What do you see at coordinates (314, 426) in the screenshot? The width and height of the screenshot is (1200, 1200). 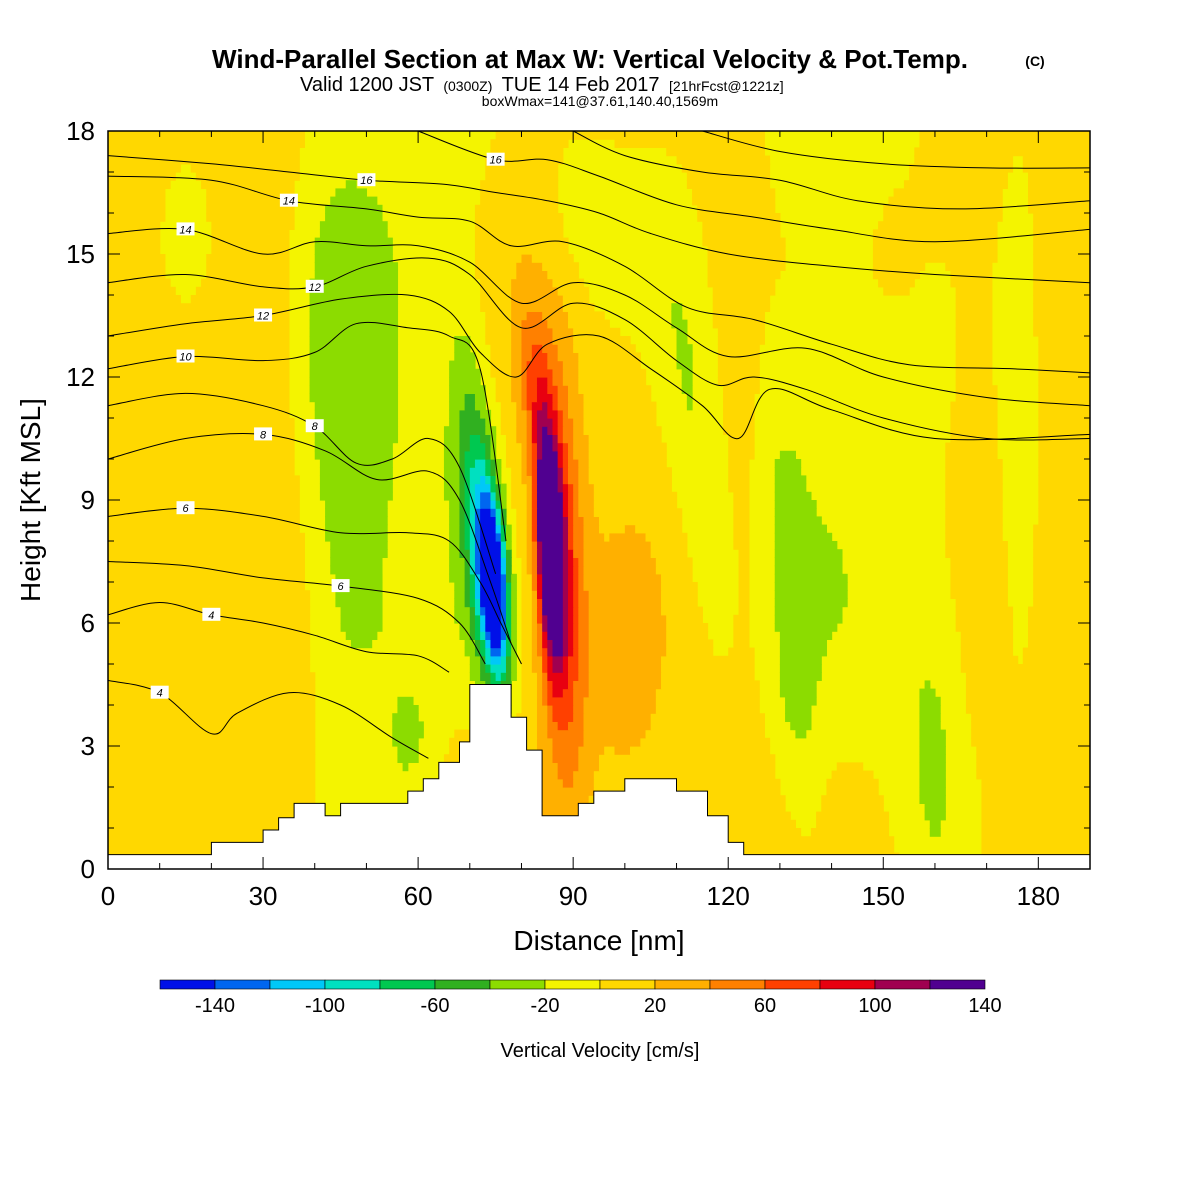 I see `contour-label-bg` at bounding box center [314, 426].